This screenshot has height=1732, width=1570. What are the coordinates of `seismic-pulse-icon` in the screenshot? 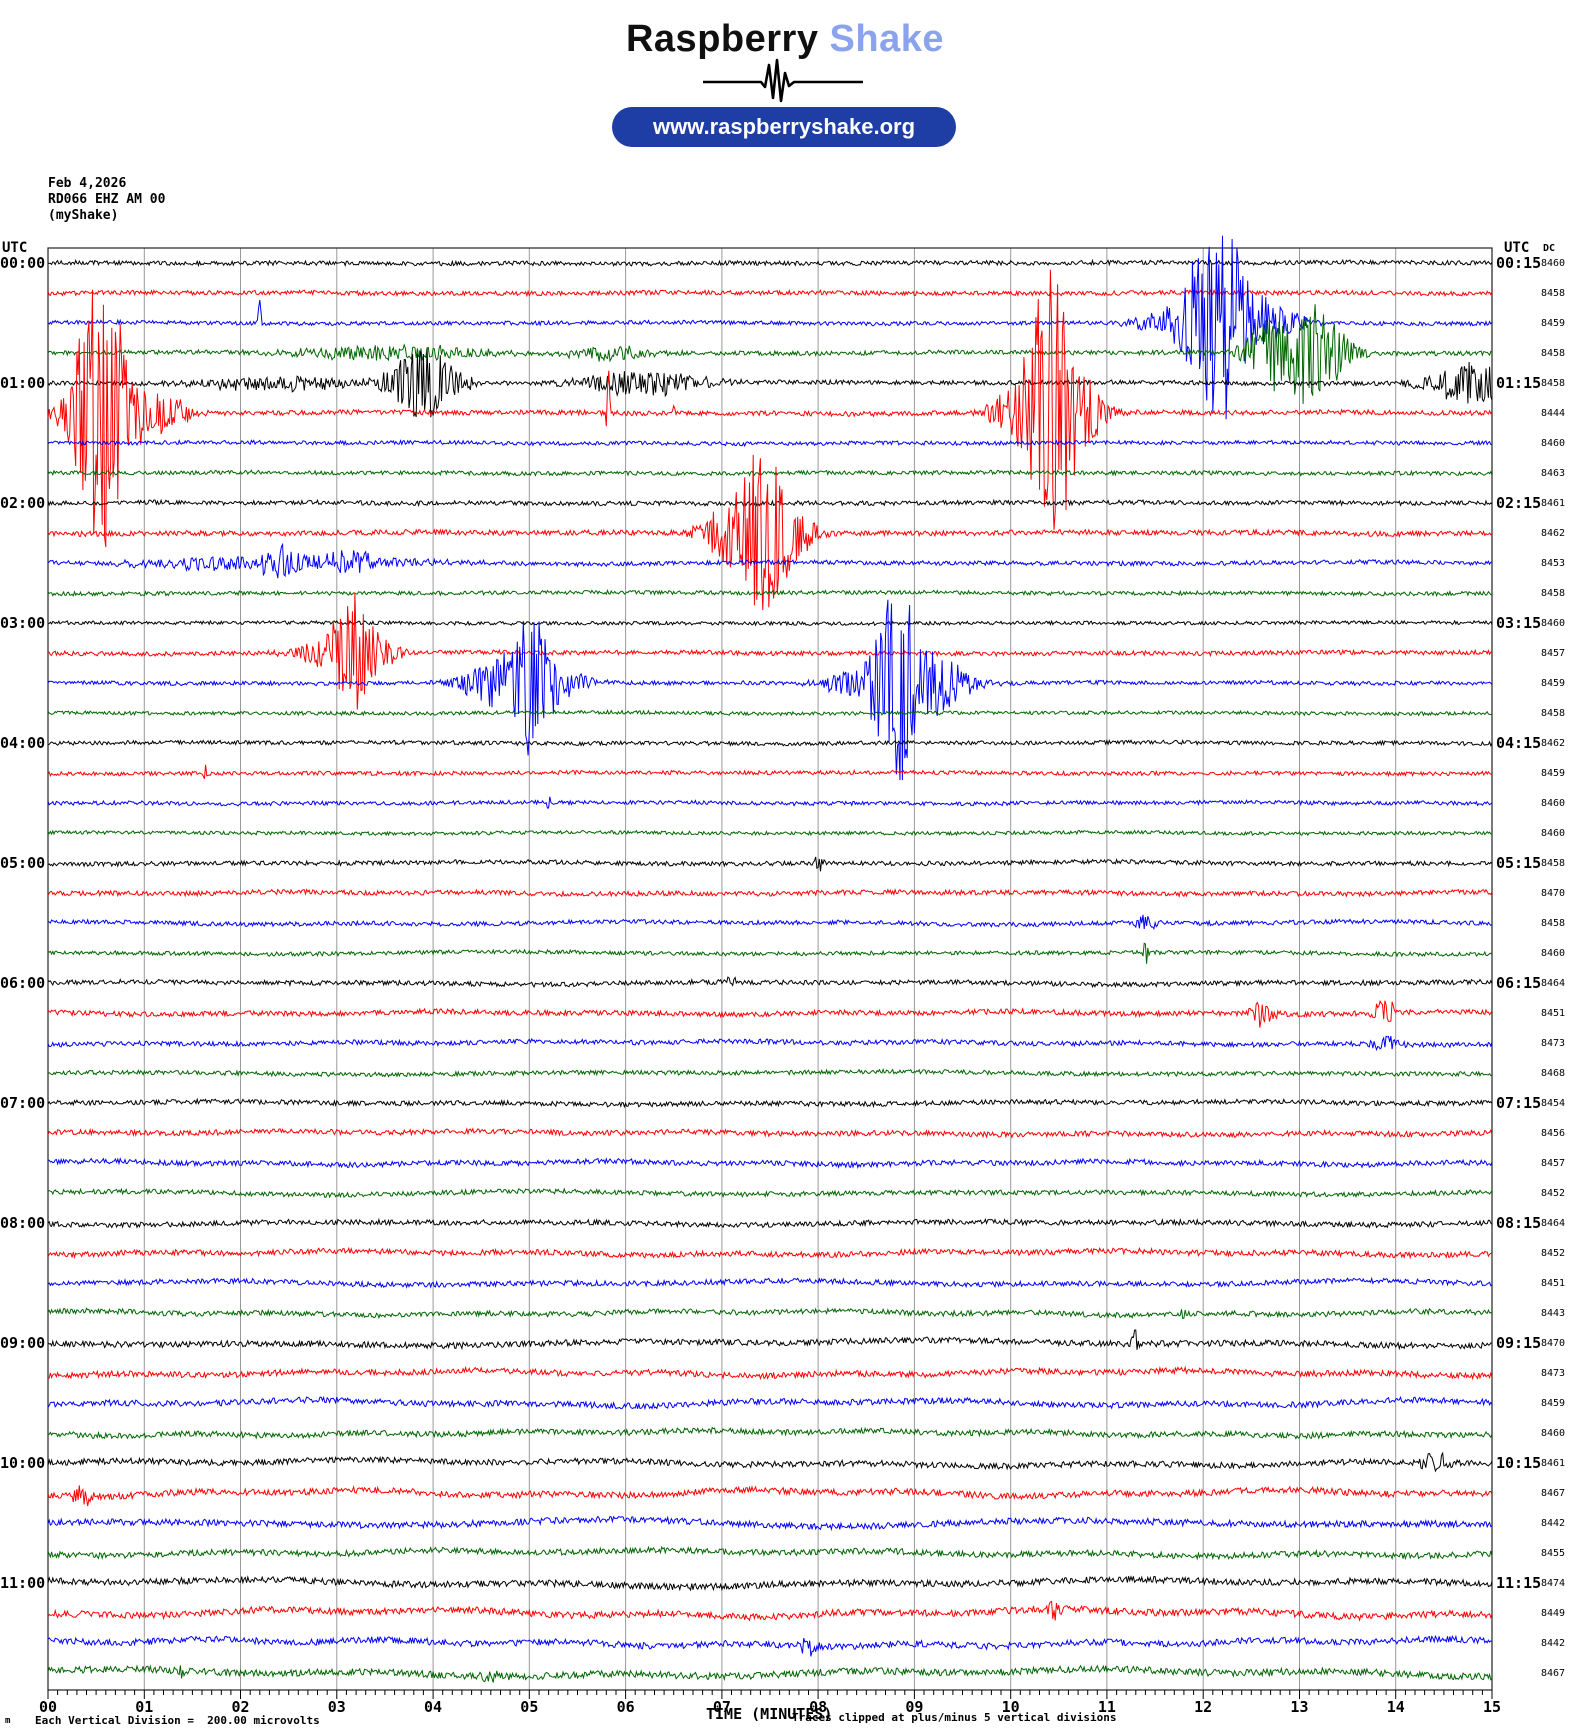 It's located at (783, 80).